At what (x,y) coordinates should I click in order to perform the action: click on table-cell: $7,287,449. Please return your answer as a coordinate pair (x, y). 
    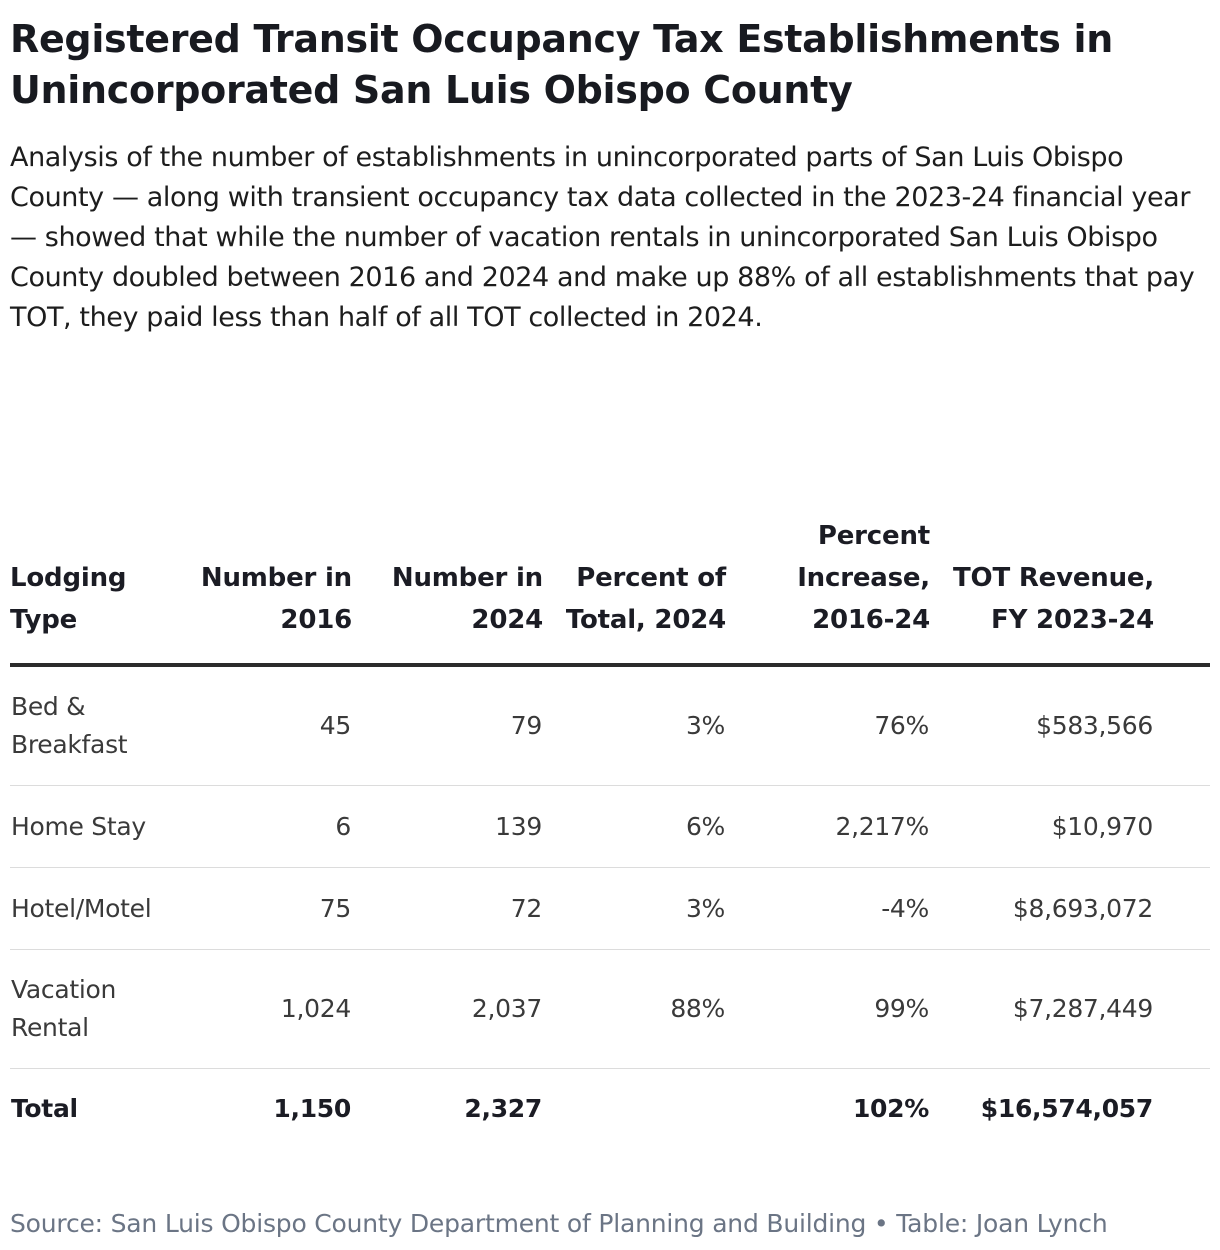
    Looking at the image, I should click on (1042, 1009).